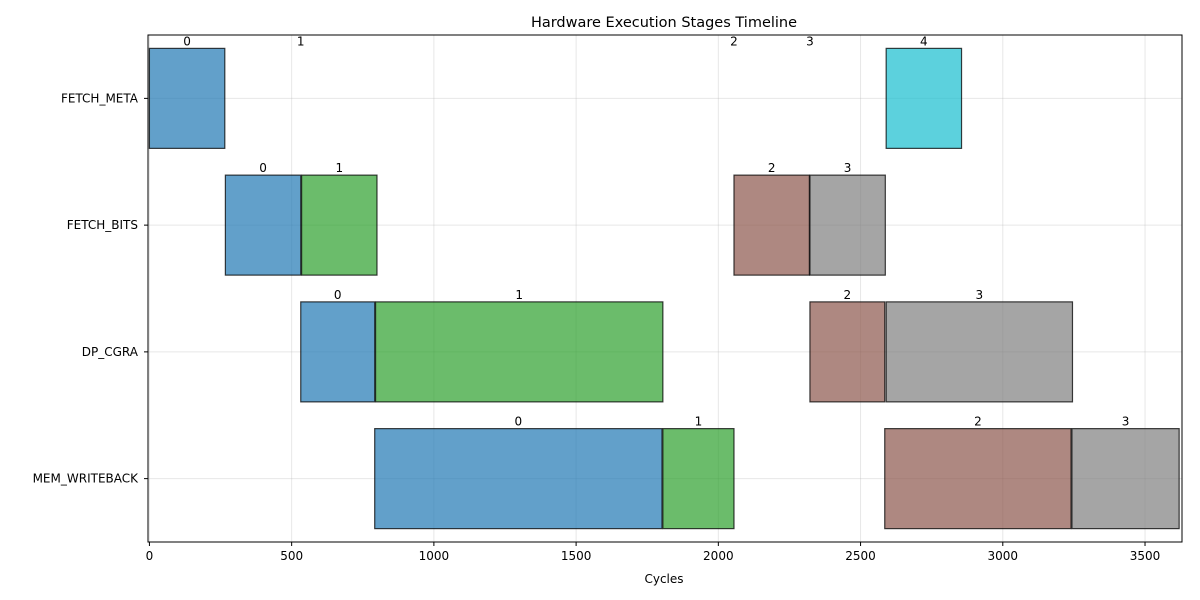 Image resolution: width=1200 pixels, height=600 pixels. I want to click on x-tick-label: 2000, so click(718, 556).